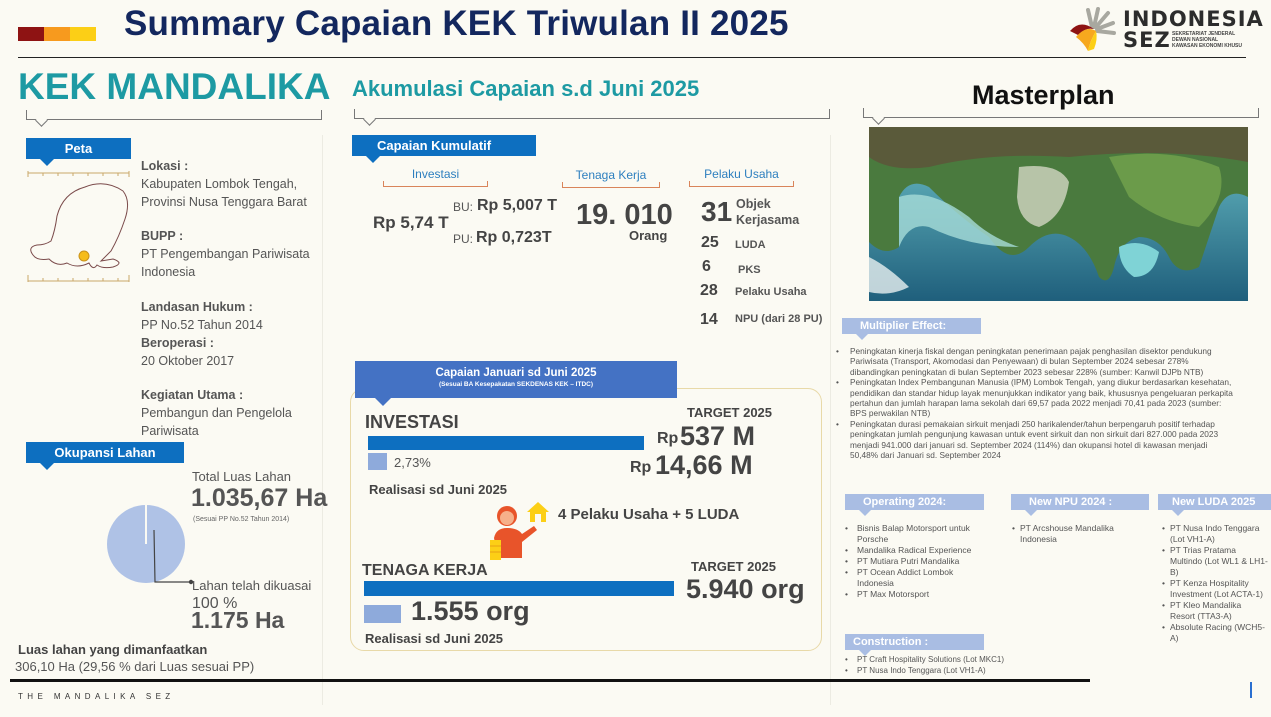 This screenshot has height=717, width=1271. I want to click on tenaga-target-bar, so click(519, 588).